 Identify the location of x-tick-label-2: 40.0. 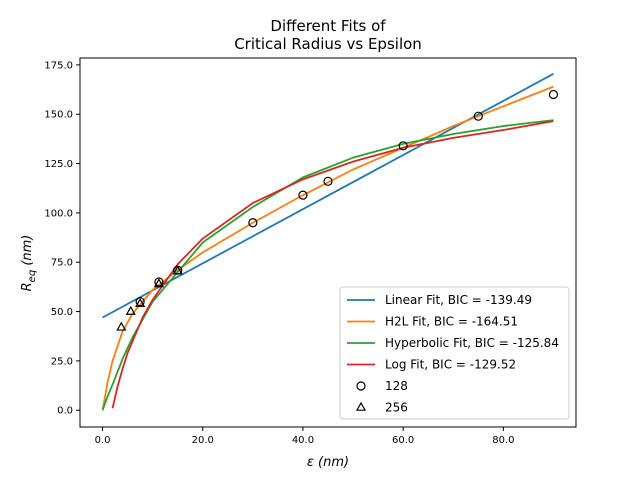
(303, 440).